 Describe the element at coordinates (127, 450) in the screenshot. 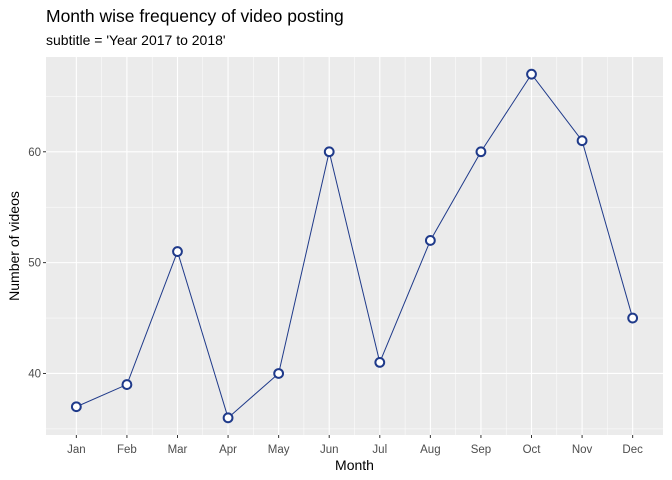

I see `x-tick-label: Feb` at that location.